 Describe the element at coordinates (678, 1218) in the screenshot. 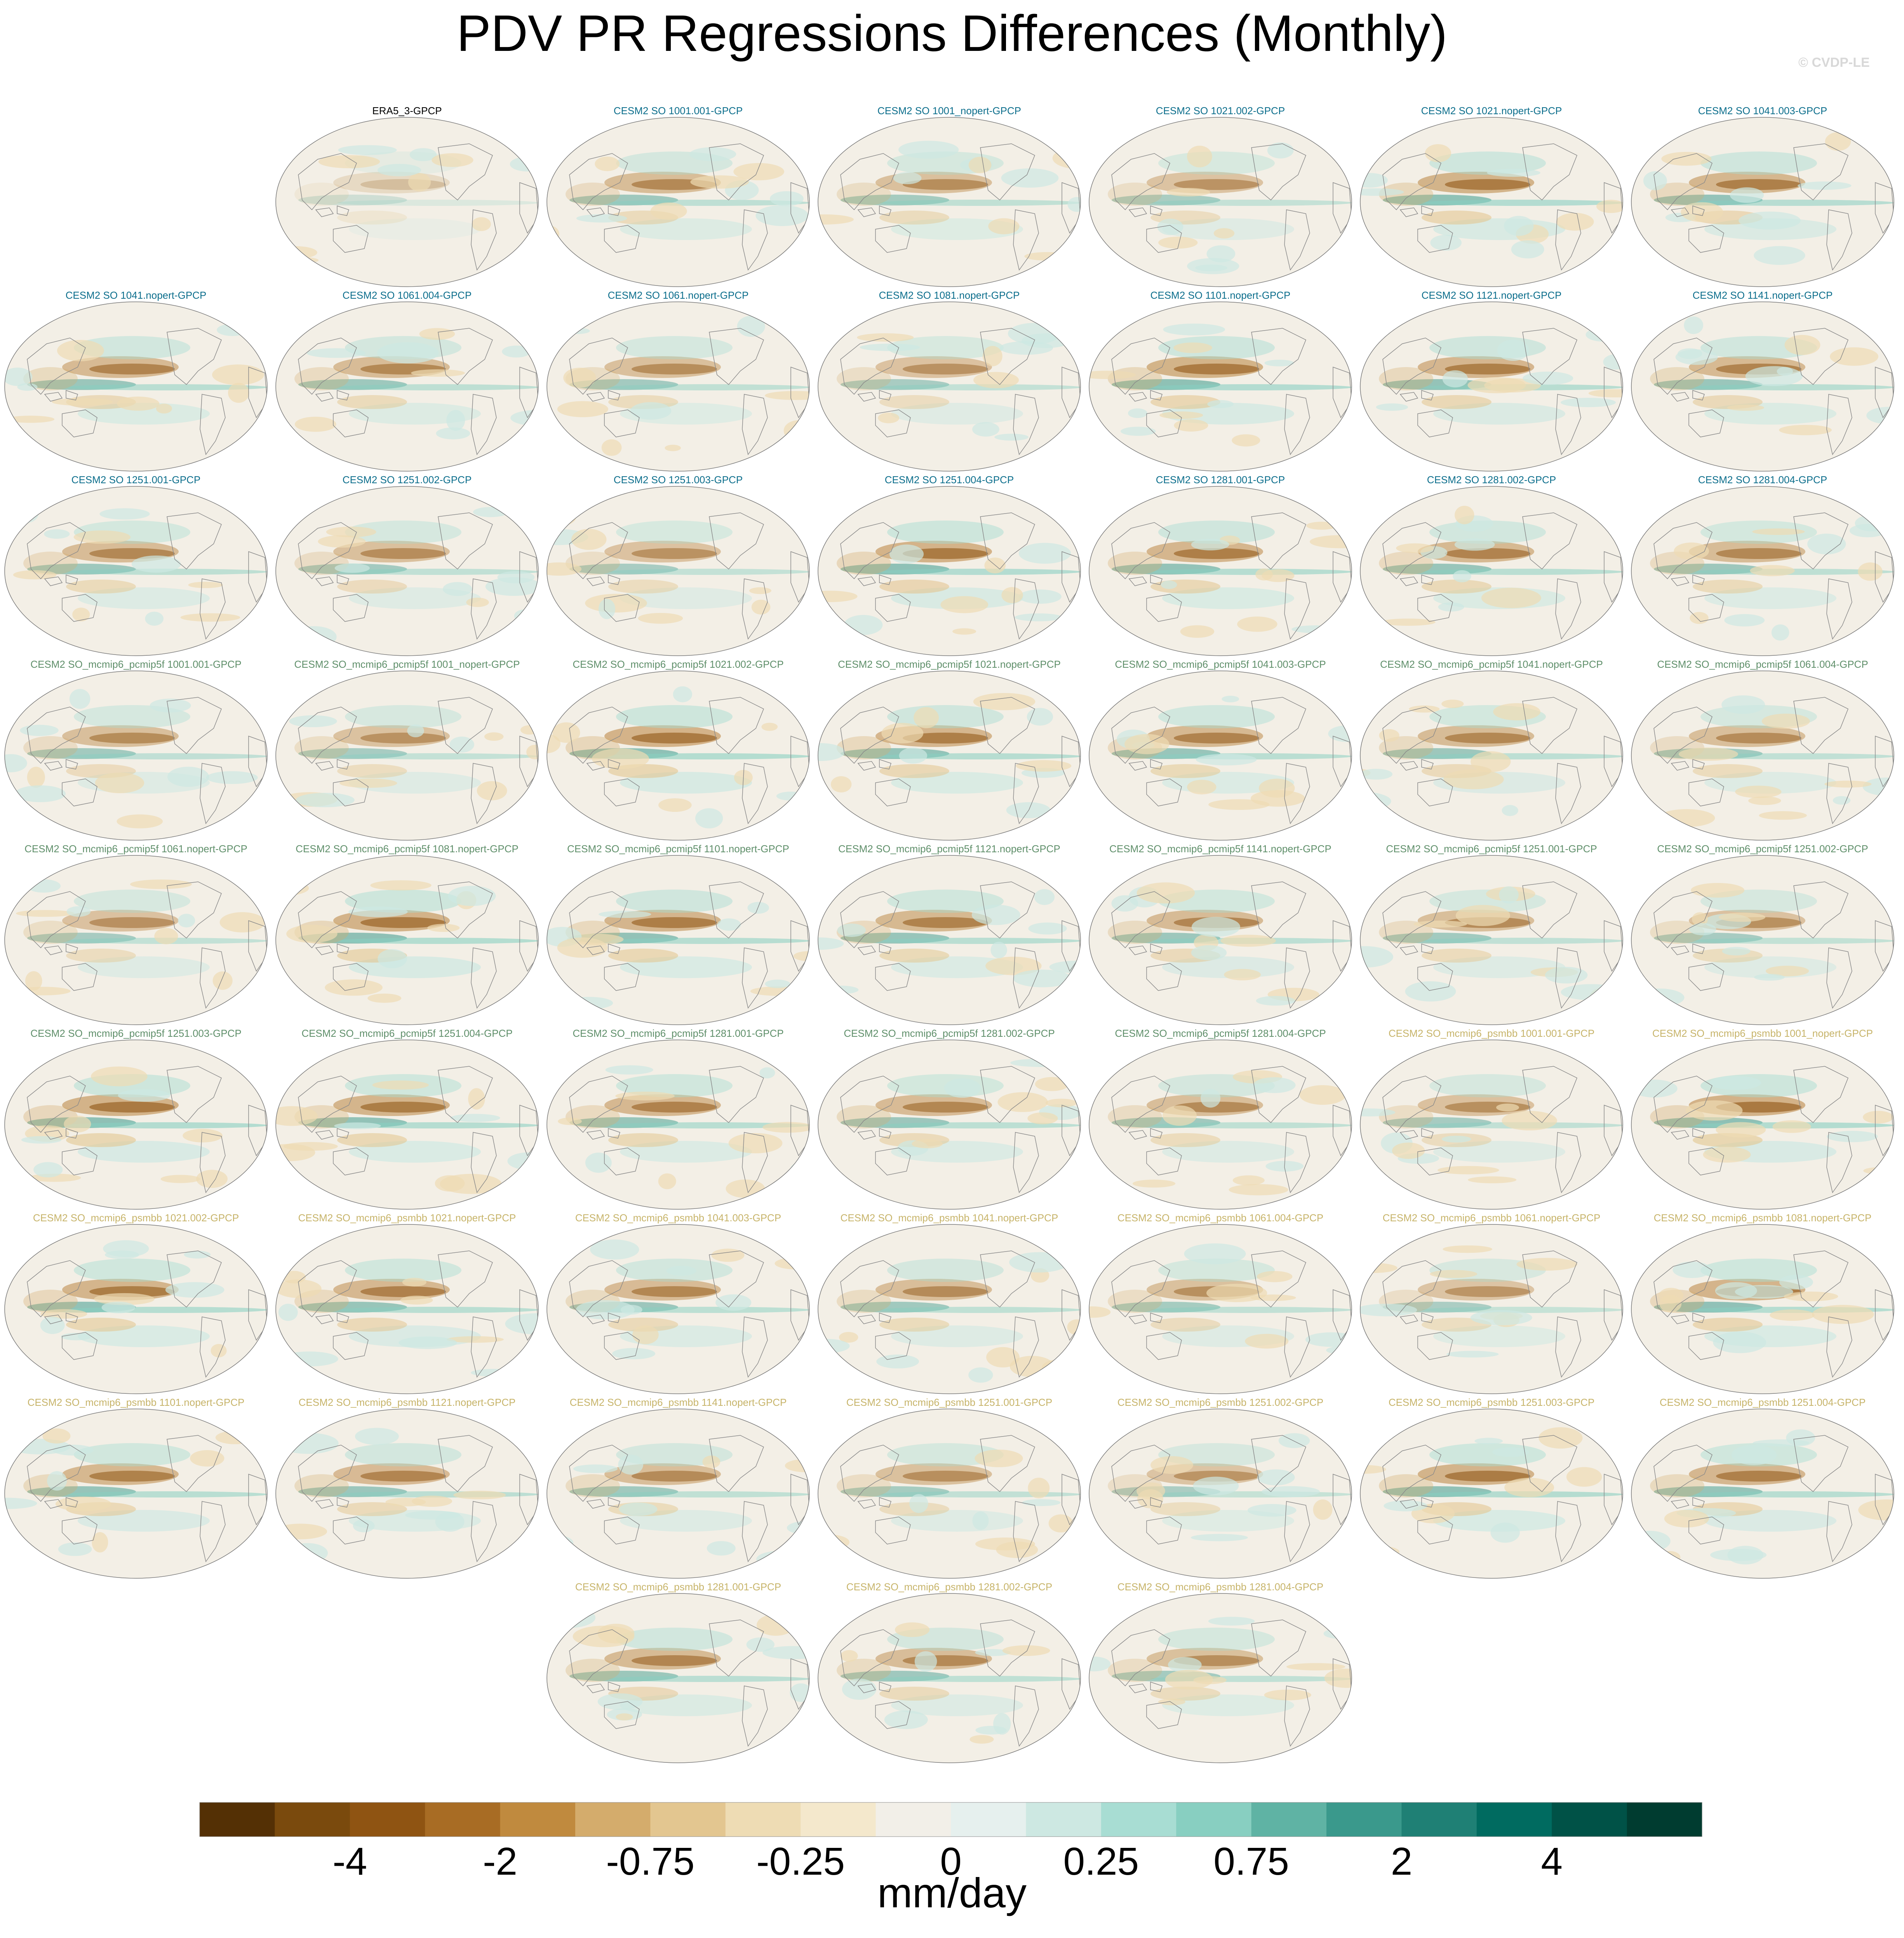

I see `panel-title: CESM2 SO_mcmip6_psmbb 1041.003-GPCP` at that location.